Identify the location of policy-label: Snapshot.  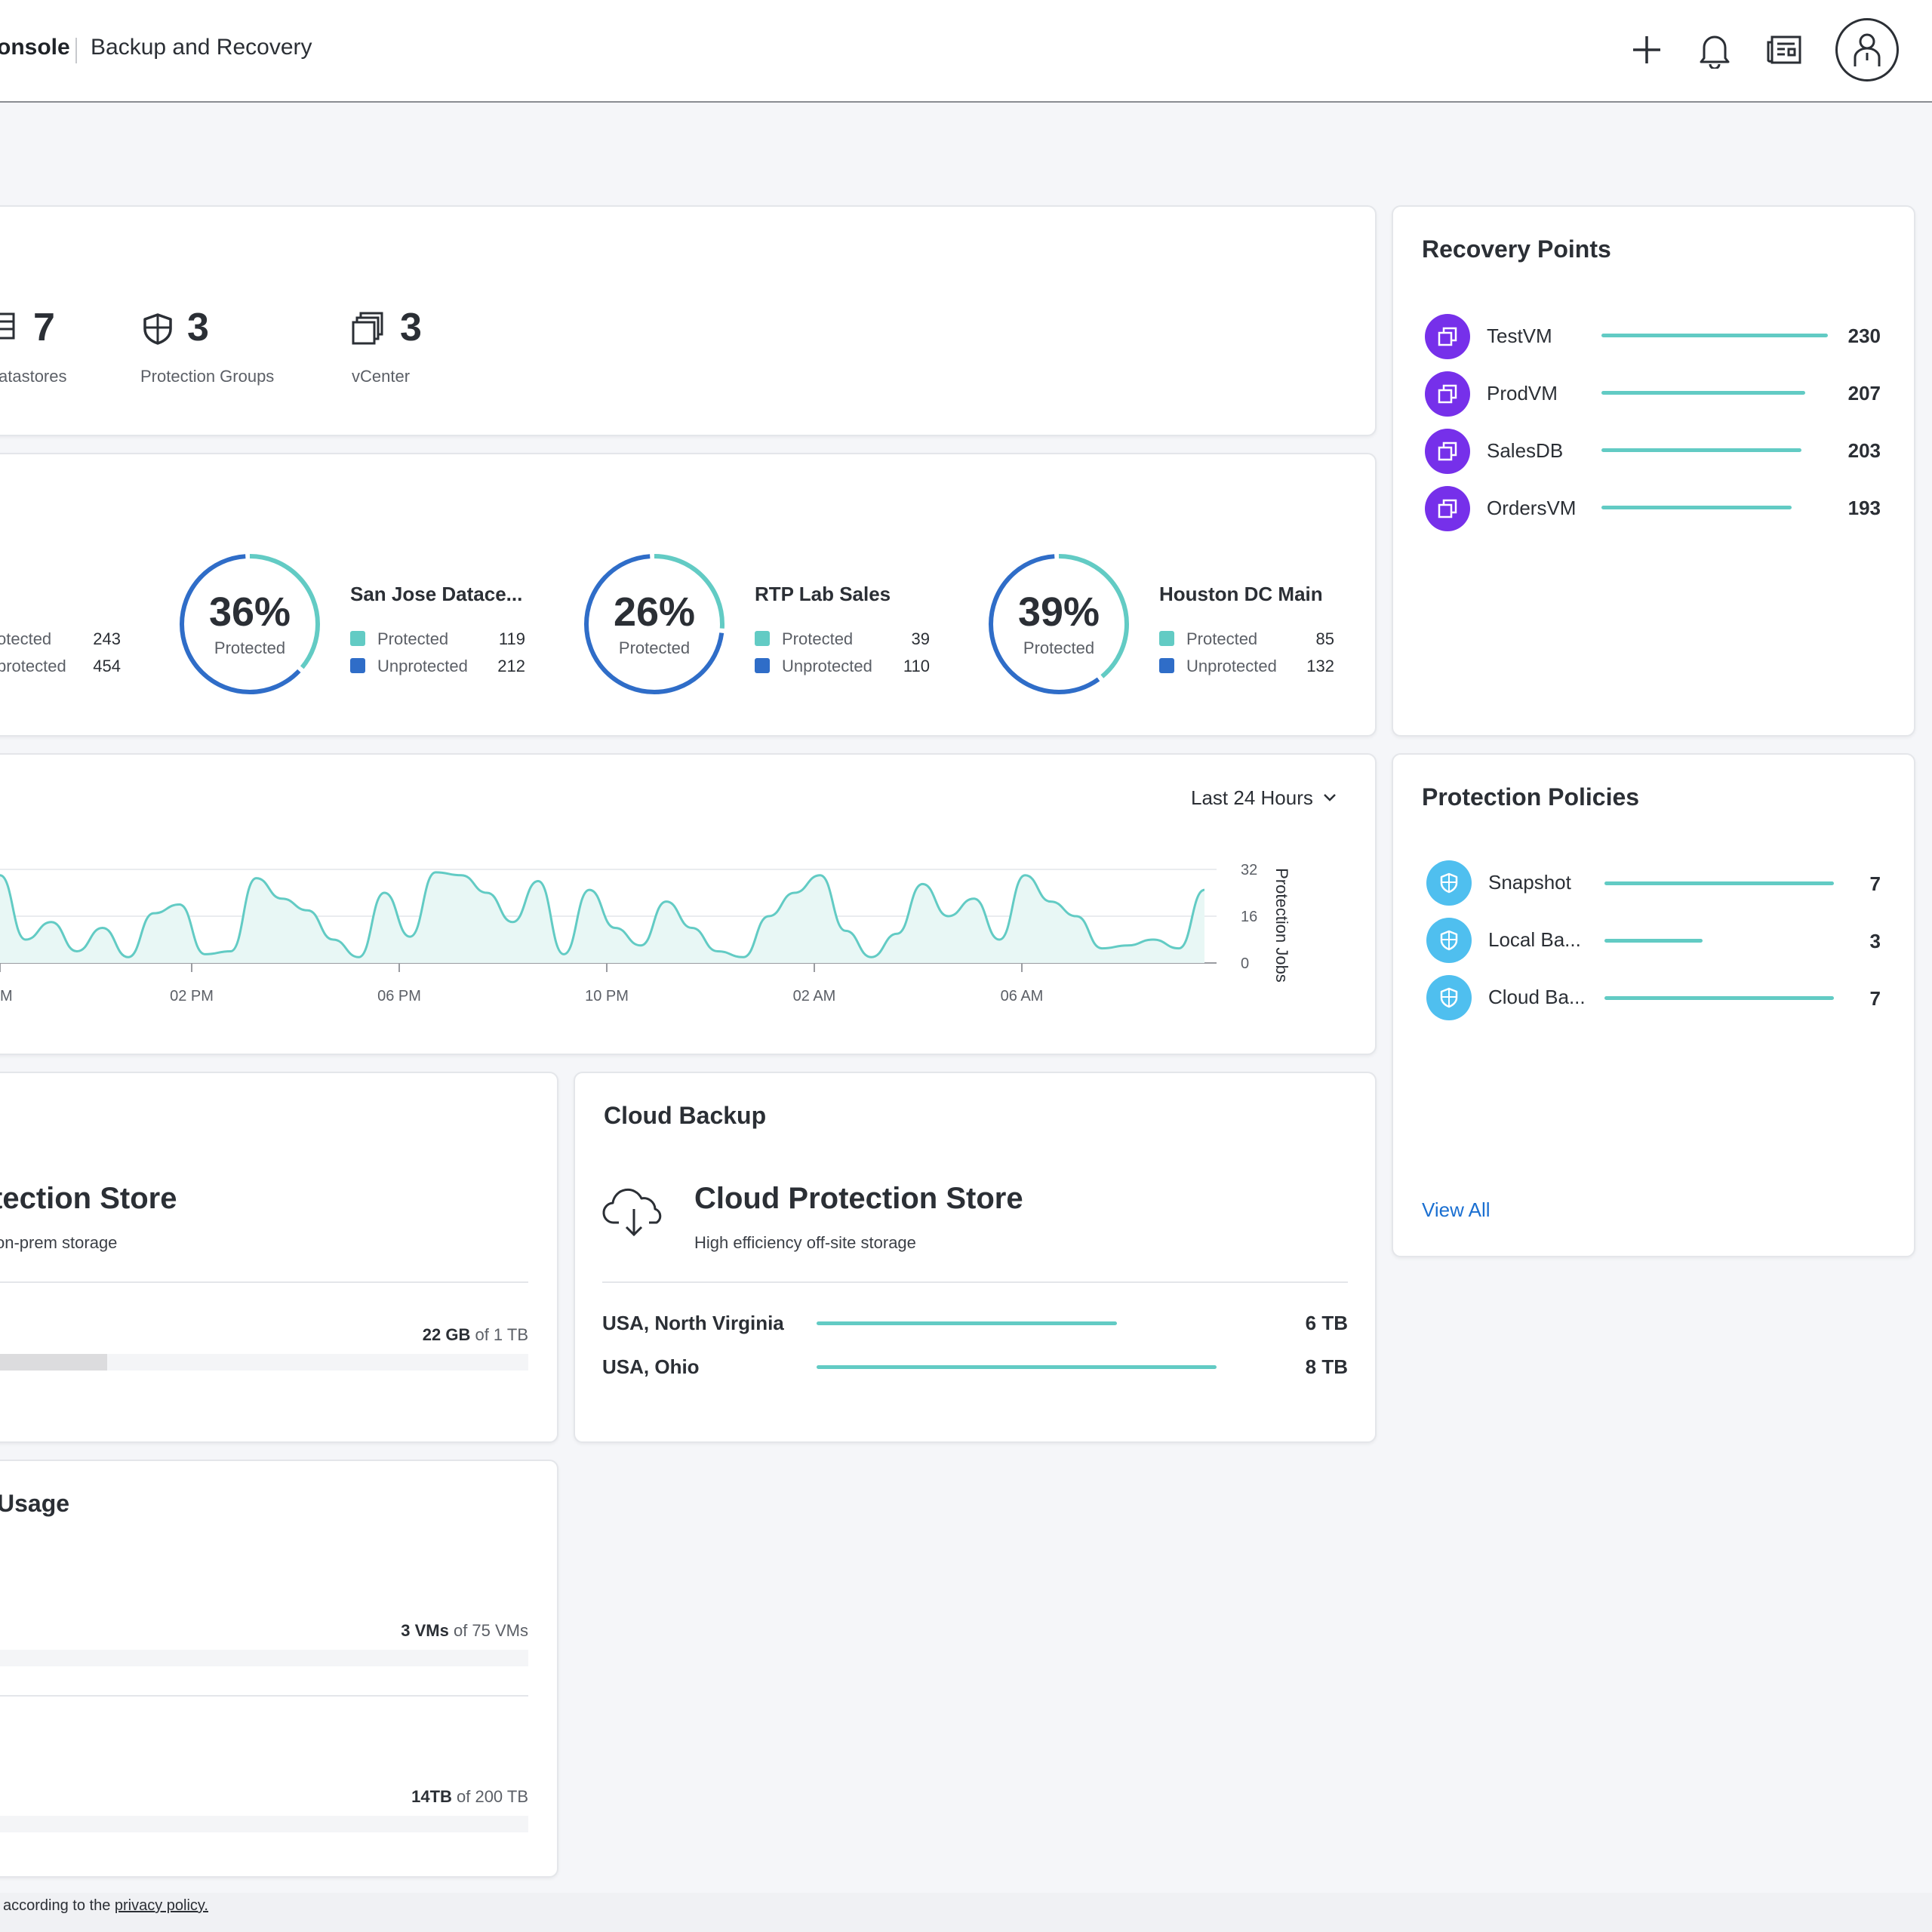
(1529, 882).